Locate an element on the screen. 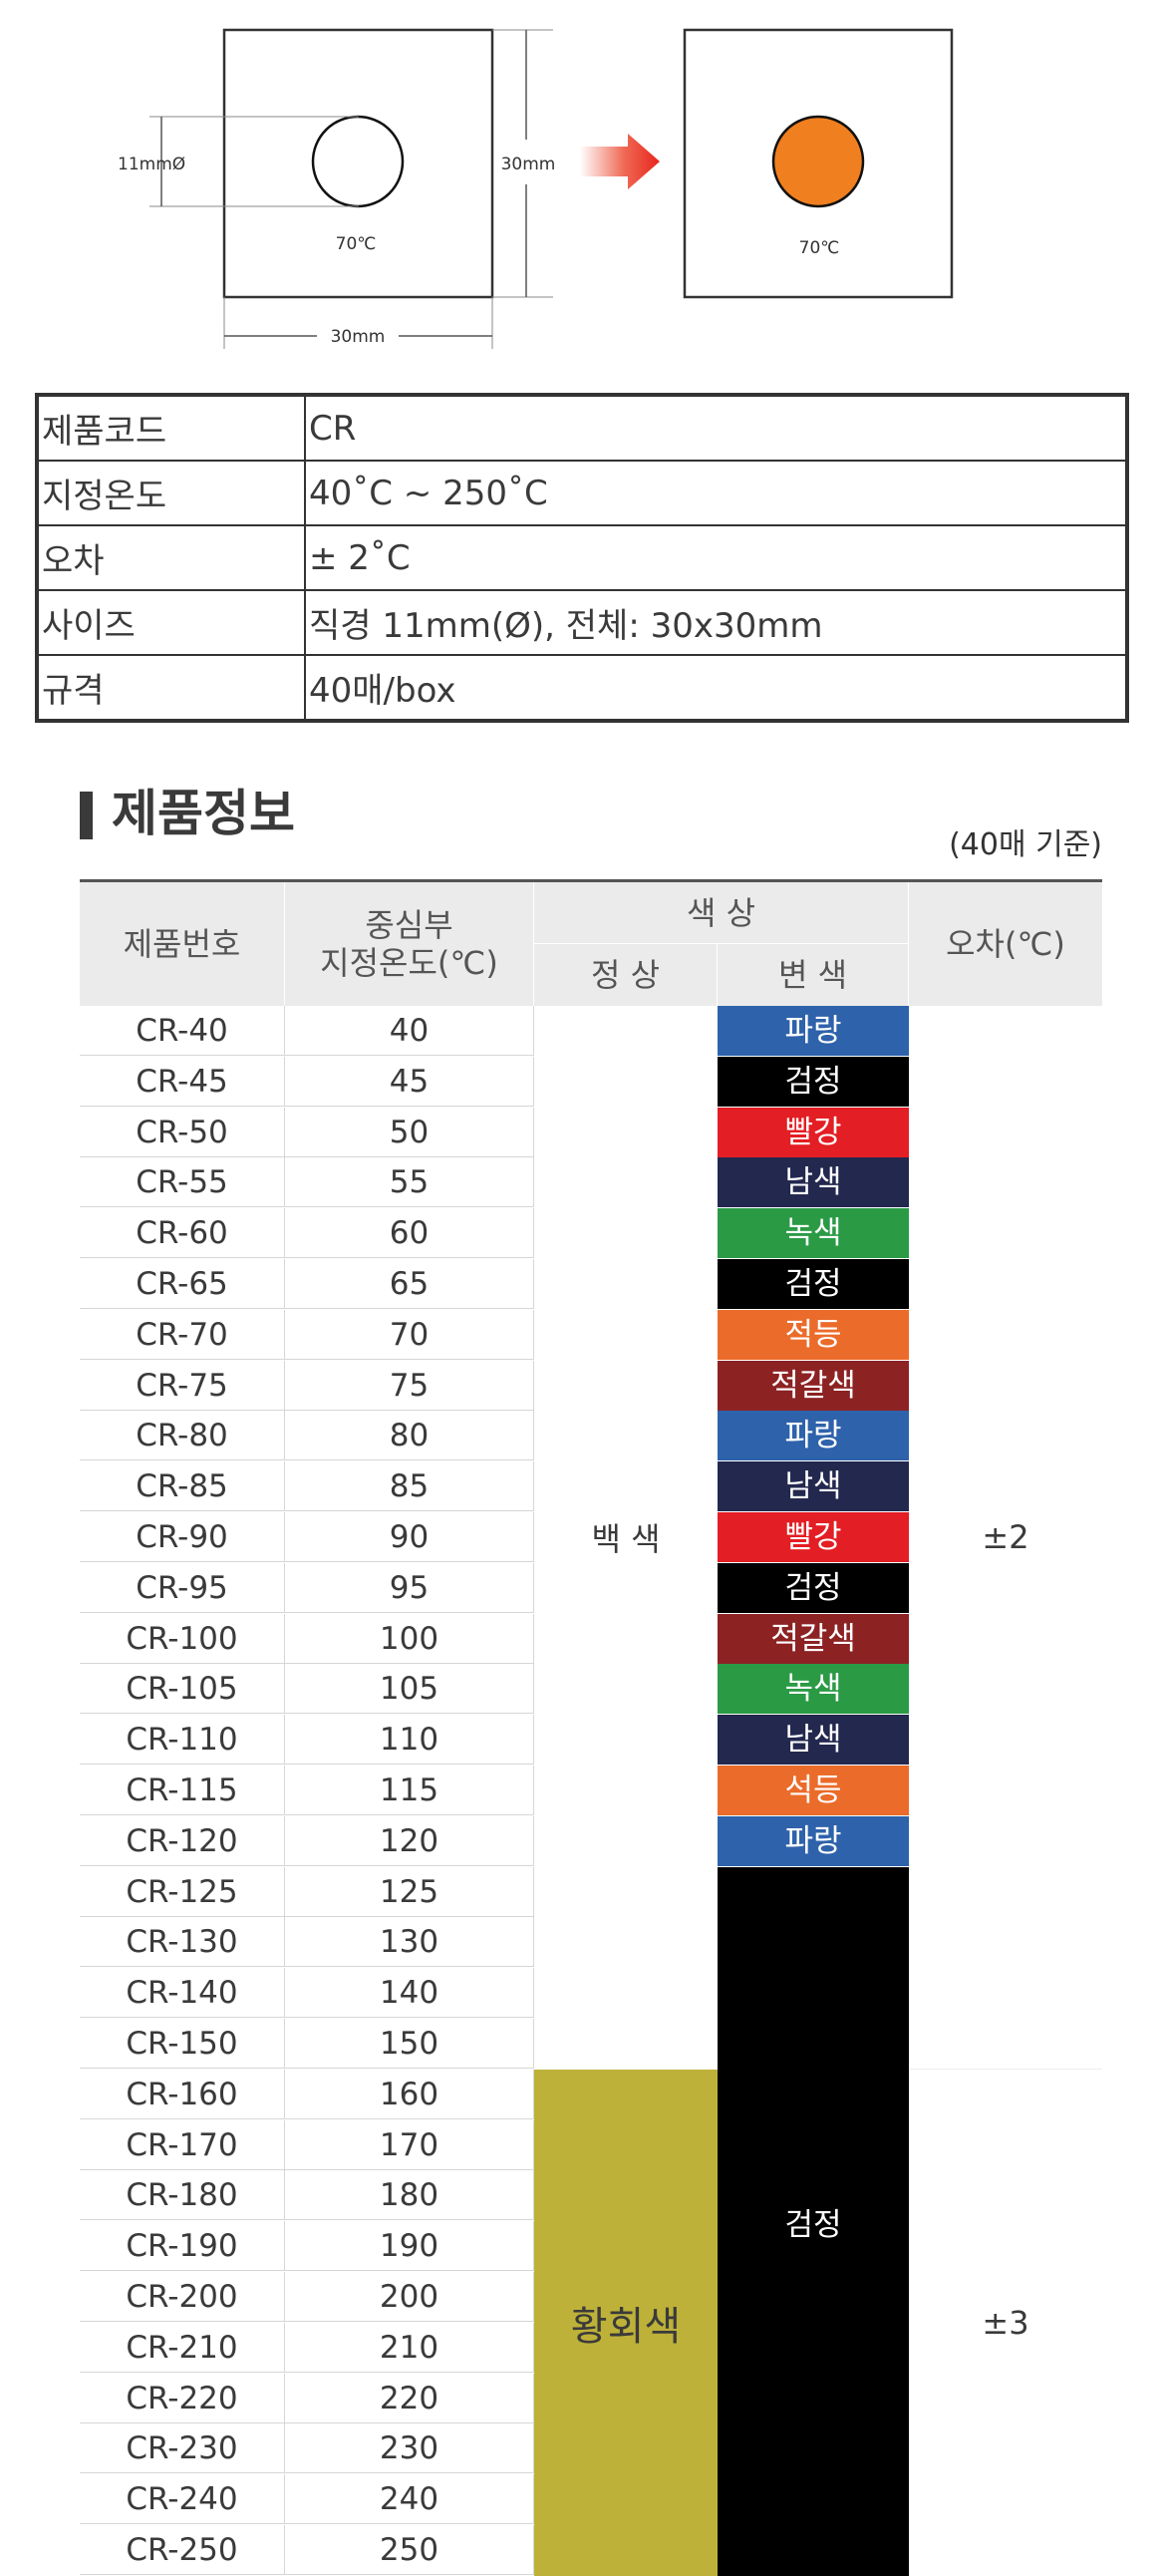  product-code-cell: CR-130 is located at coordinates (182, 1942).